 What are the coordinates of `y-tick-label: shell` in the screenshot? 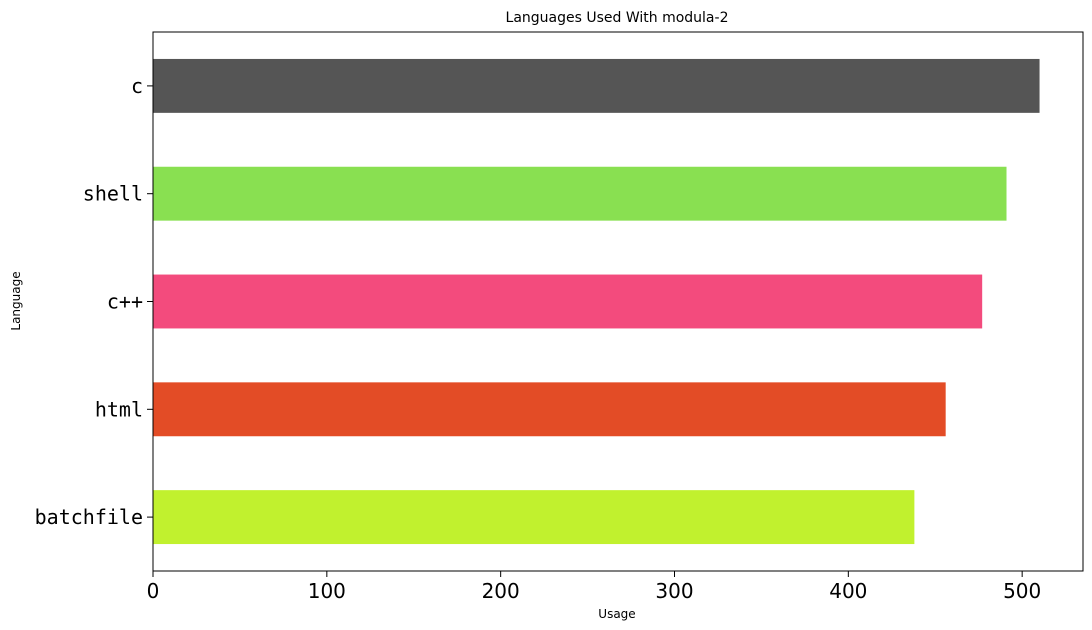 It's located at (113, 194).